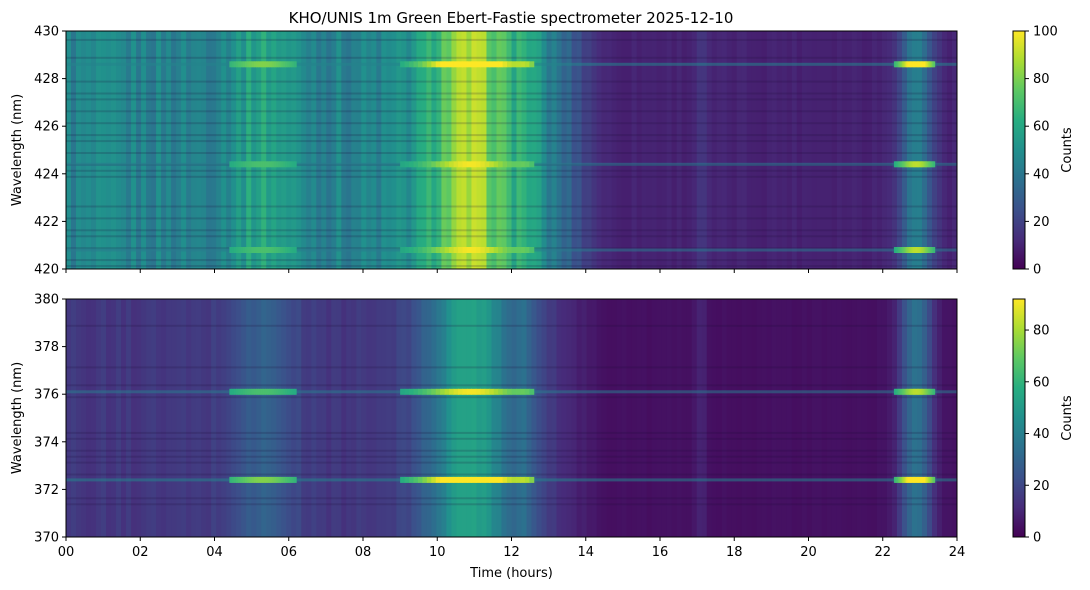 Image resolution: width=1090 pixels, height=590 pixels. What do you see at coordinates (46, 174) in the screenshot?
I see `y-tick-label: 424` at bounding box center [46, 174].